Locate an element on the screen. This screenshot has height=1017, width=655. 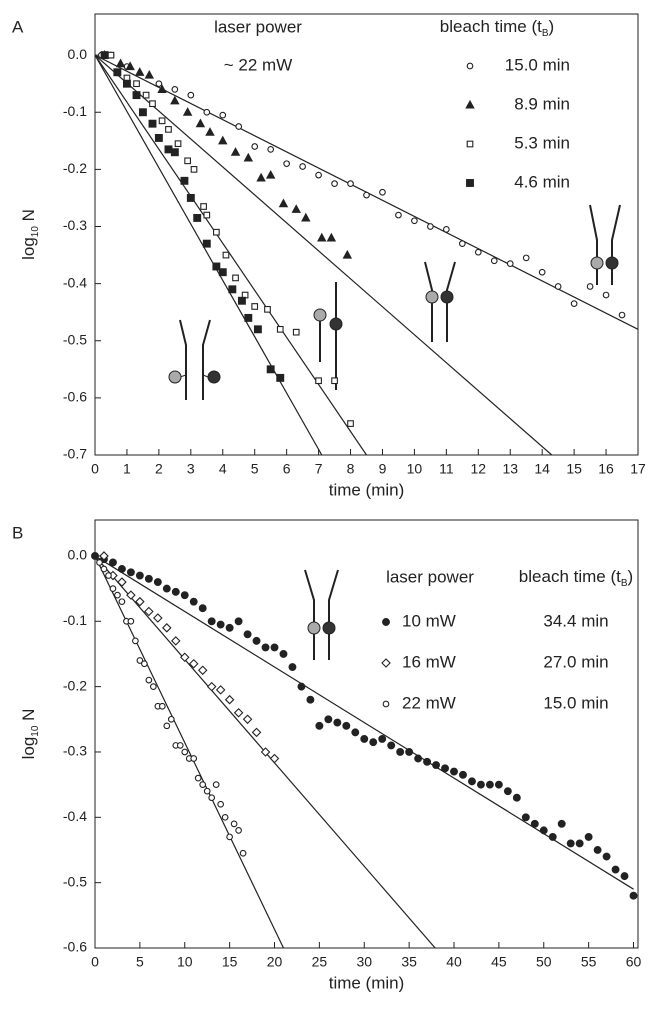
x-tick-label: 40 is located at coordinates (454, 962).